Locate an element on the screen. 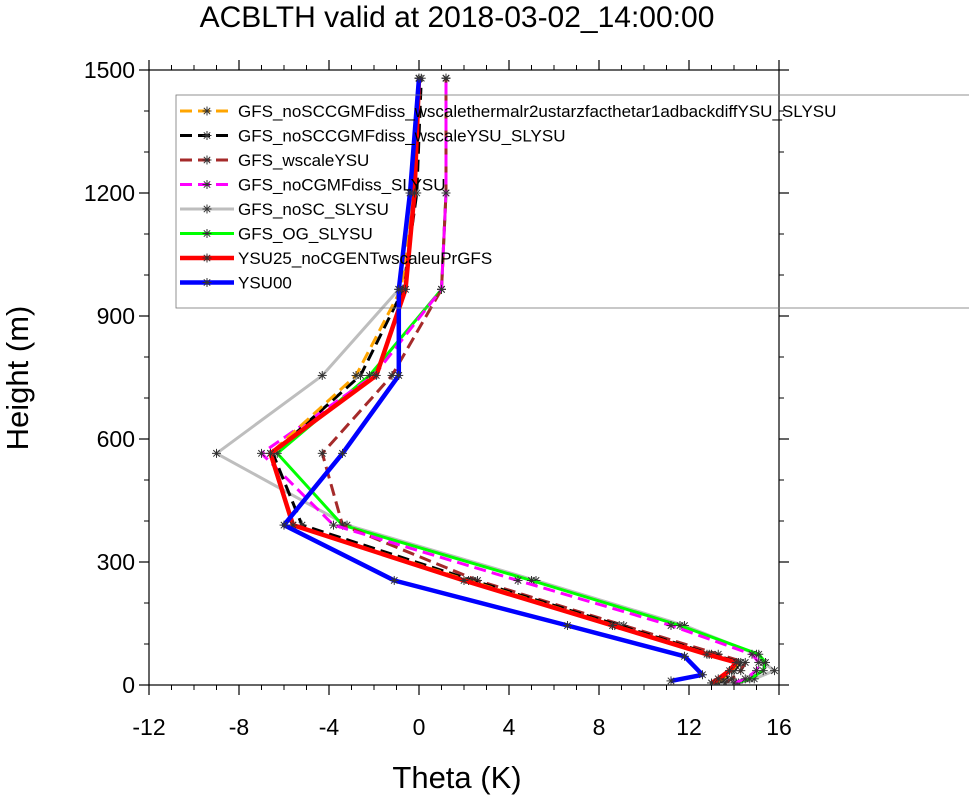 This screenshot has height=797, width=969. chart-title: ACBLTH valid at 2018-03-02_14:00:00 is located at coordinates (457, 17).